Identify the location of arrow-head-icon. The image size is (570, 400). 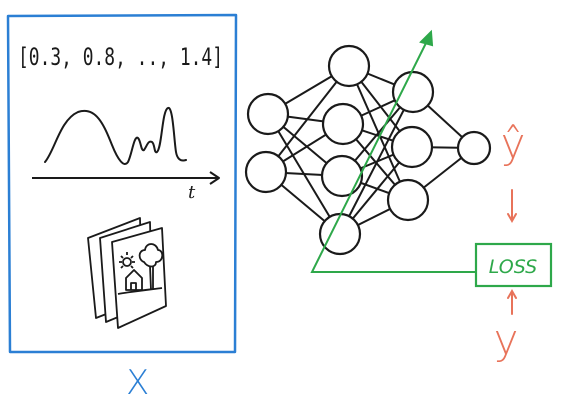
(426, 38).